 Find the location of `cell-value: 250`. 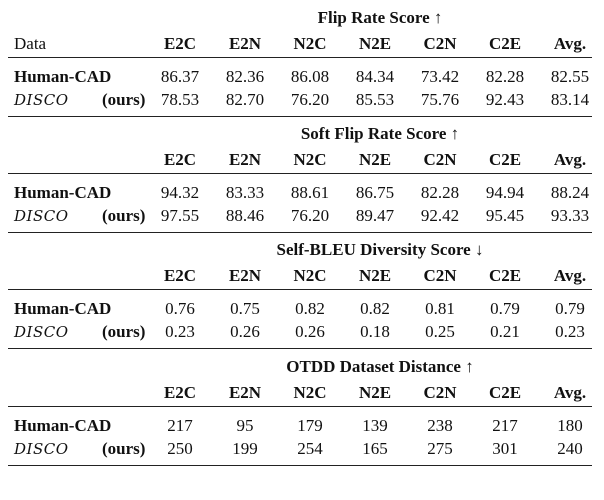

cell-value: 250 is located at coordinates (180, 448).